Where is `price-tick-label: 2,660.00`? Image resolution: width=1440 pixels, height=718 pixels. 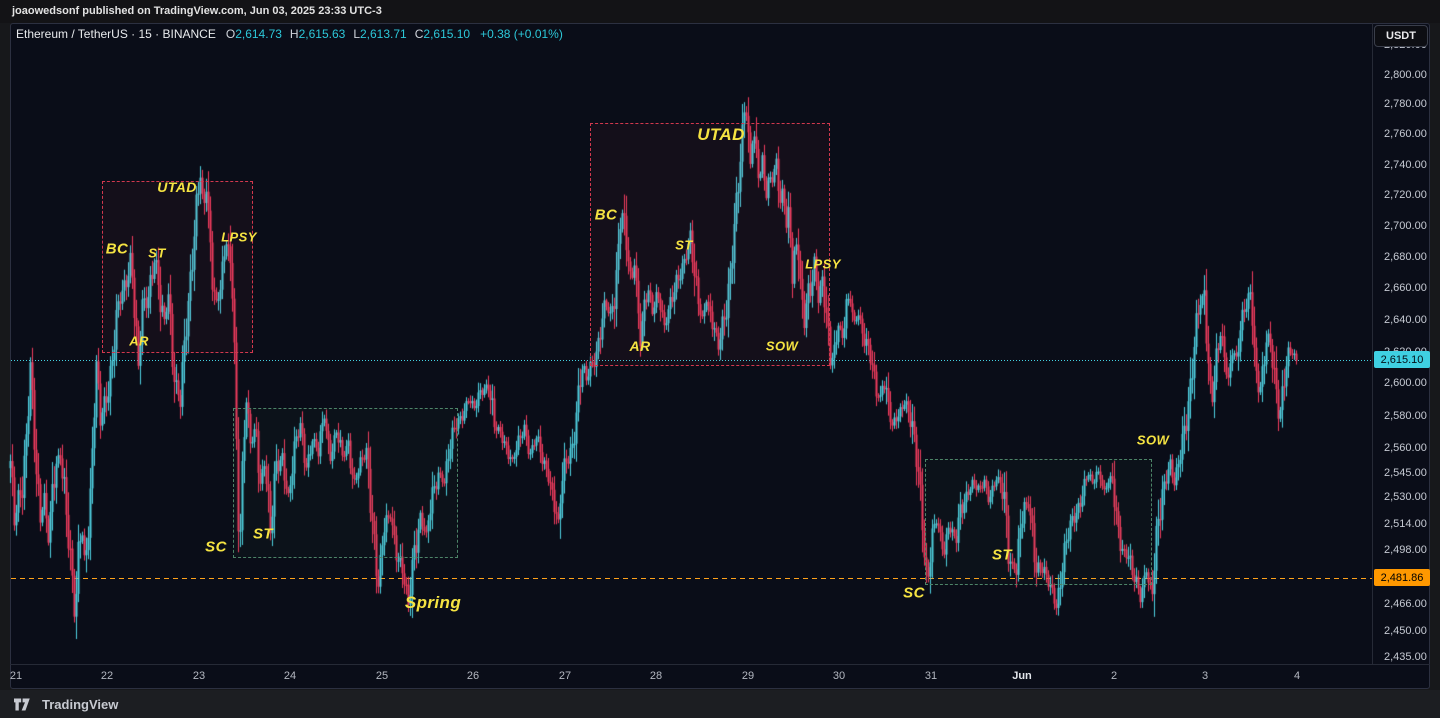 price-tick-label: 2,660.00 is located at coordinates (1405, 288).